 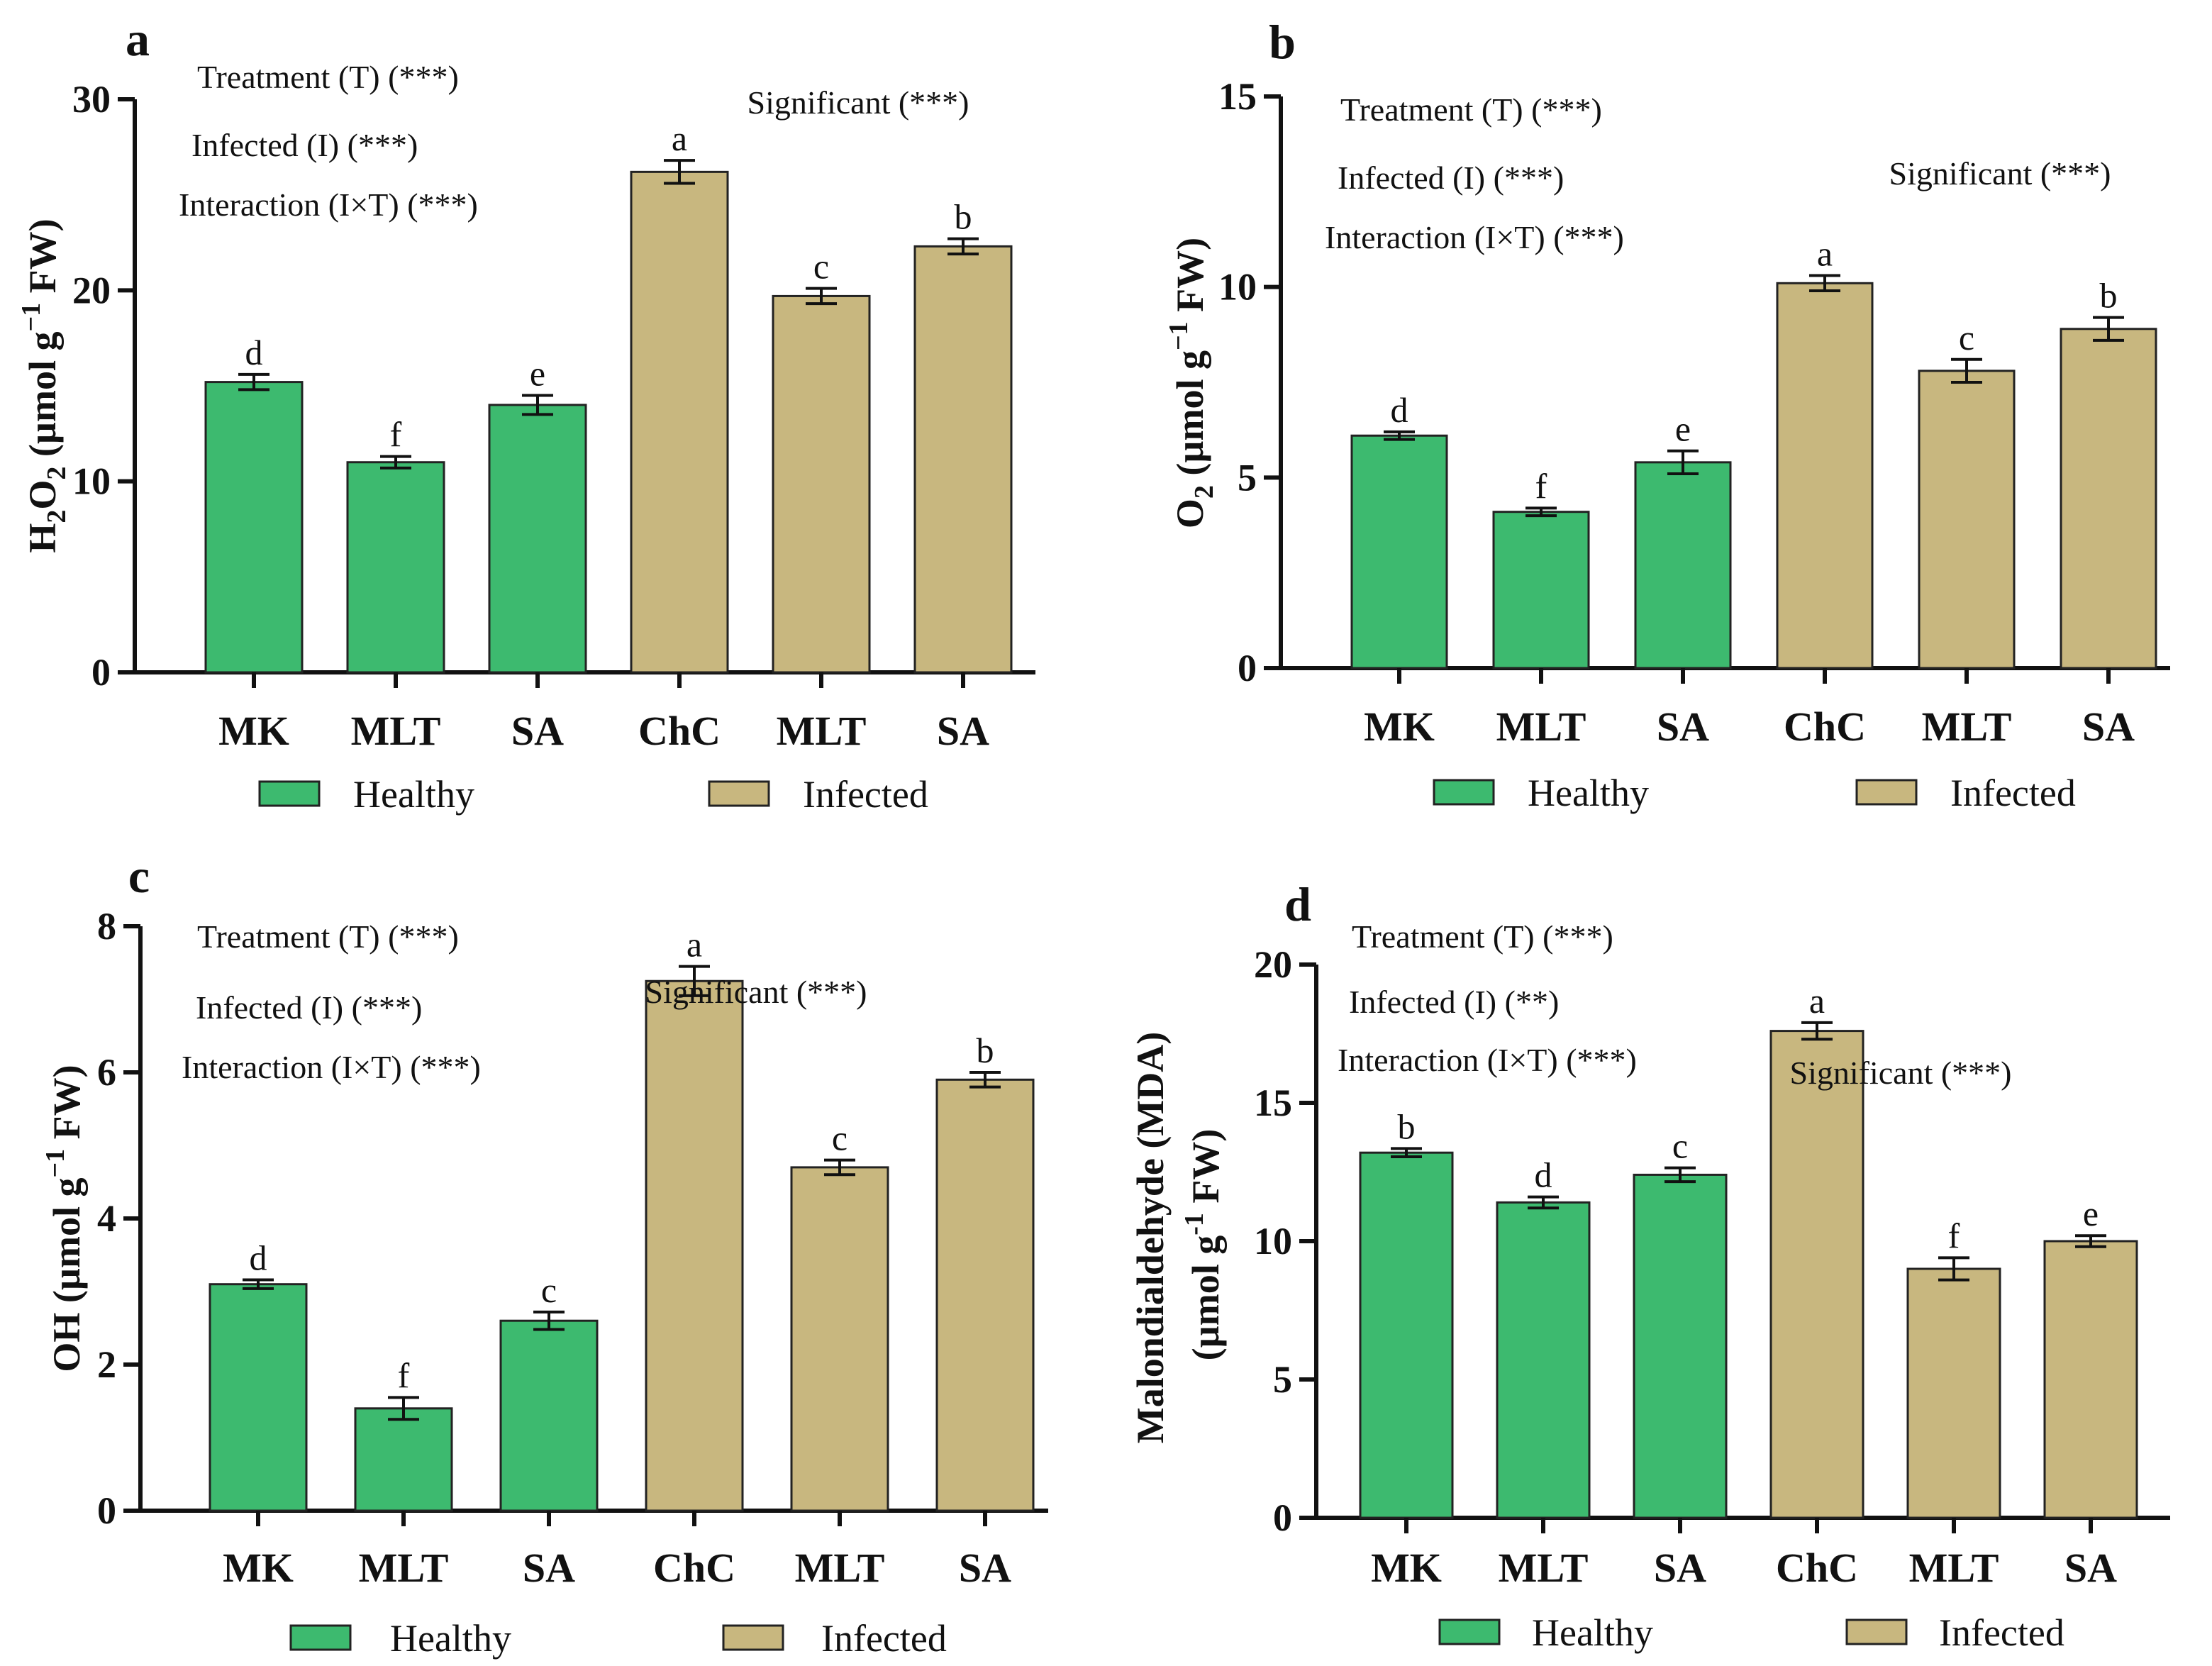 What do you see at coordinates (404, 1375) in the screenshot?
I see `significance-letter: f` at bounding box center [404, 1375].